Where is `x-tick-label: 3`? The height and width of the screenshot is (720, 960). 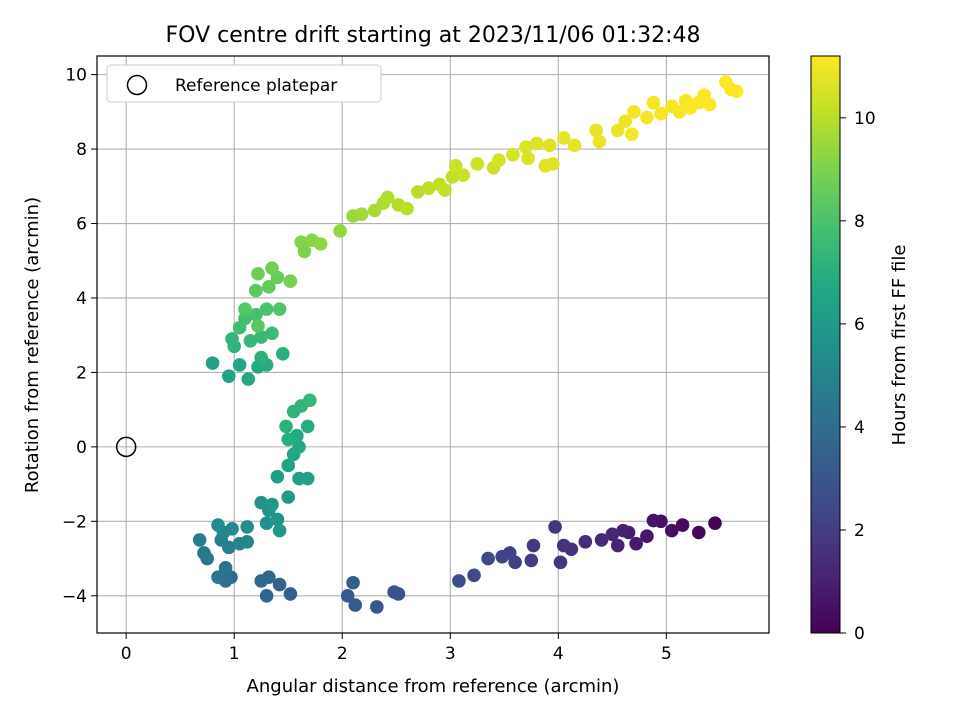 x-tick-label: 3 is located at coordinates (450, 654).